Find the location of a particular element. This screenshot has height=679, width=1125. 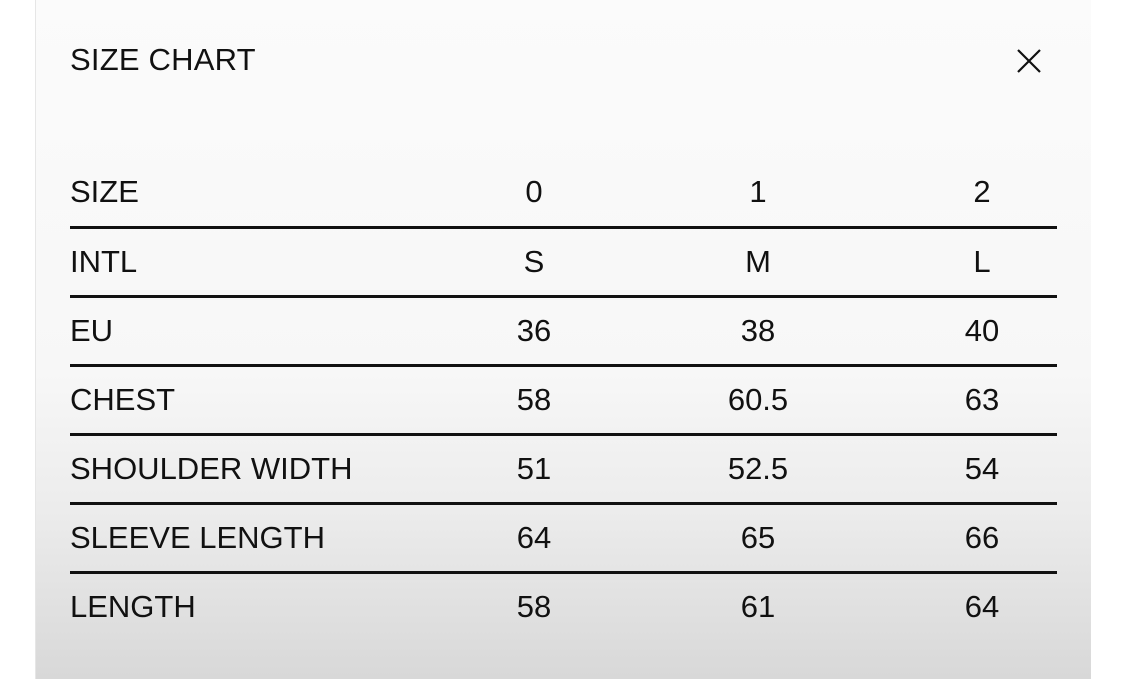

table-cell: 51 is located at coordinates (534, 468).